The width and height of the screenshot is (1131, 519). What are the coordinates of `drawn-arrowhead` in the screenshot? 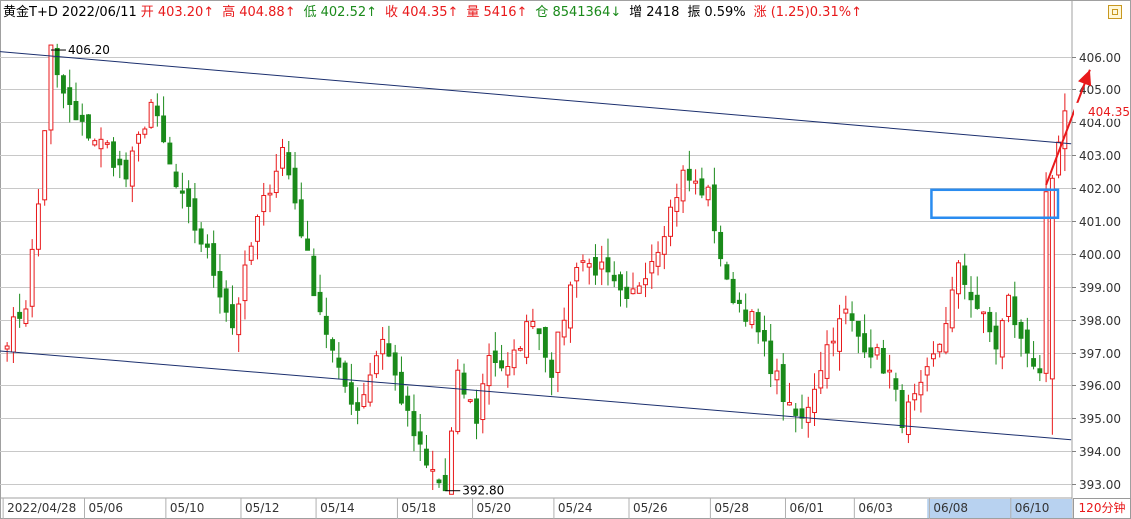 It's located at (1085, 78).